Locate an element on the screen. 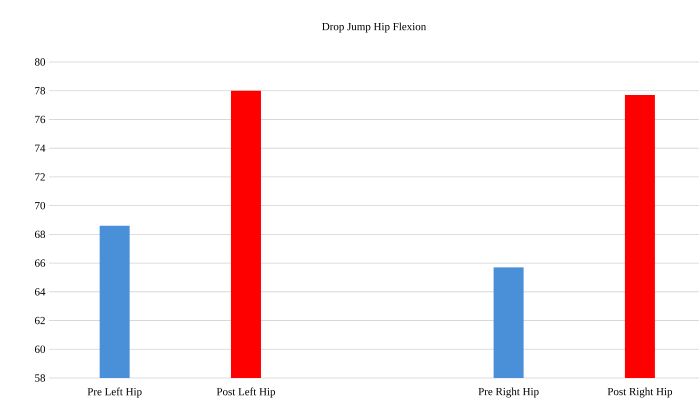  y-tick-label: 72 is located at coordinates (40, 177).